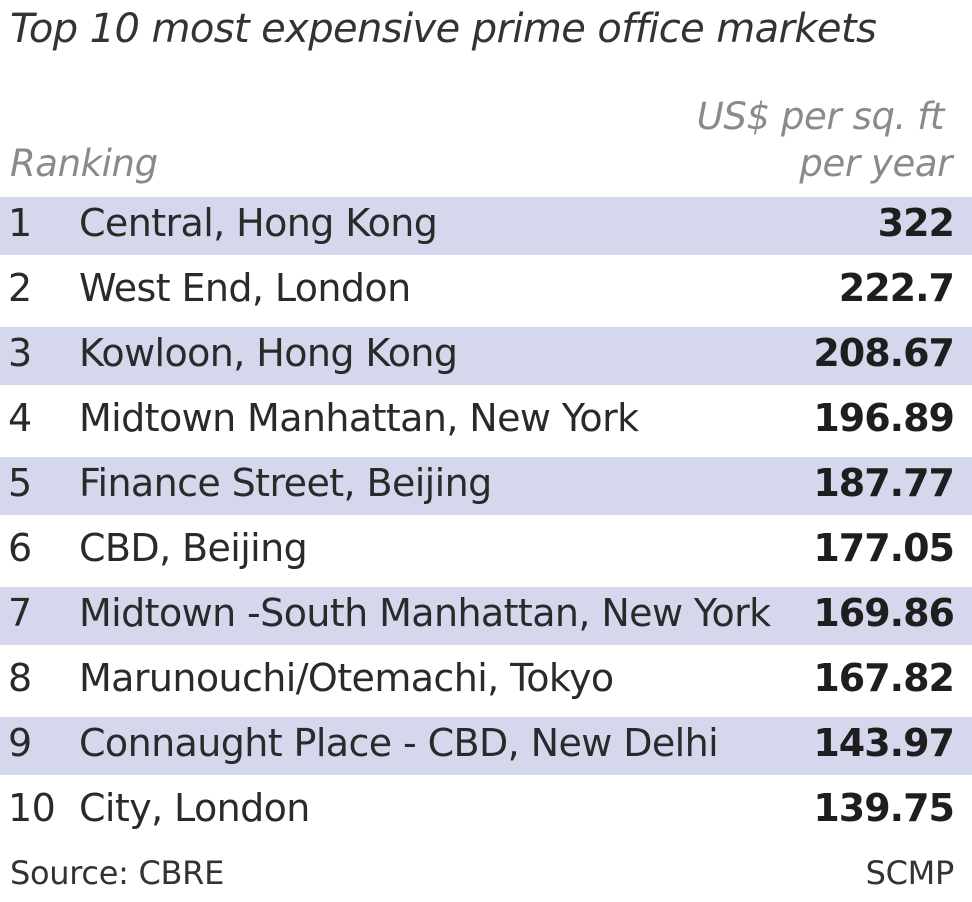 The image size is (972, 902). Describe the element at coordinates (884, 808) in the screenshot. I see `rent-value: 139.75` at that location.